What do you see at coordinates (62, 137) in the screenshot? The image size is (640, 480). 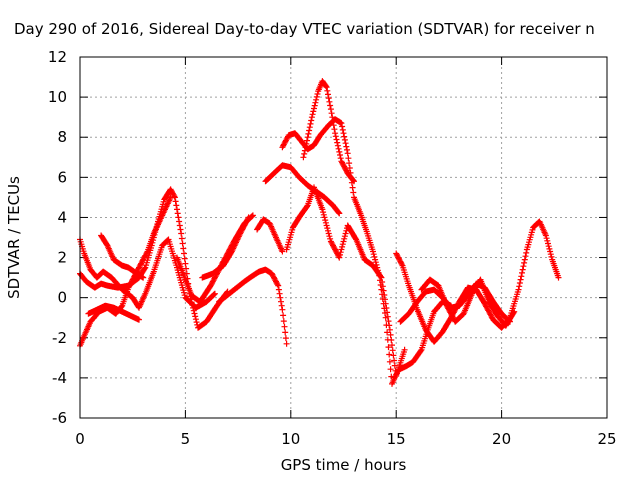 I see `y-tick-label: 8` at bounding box center [62, 137].